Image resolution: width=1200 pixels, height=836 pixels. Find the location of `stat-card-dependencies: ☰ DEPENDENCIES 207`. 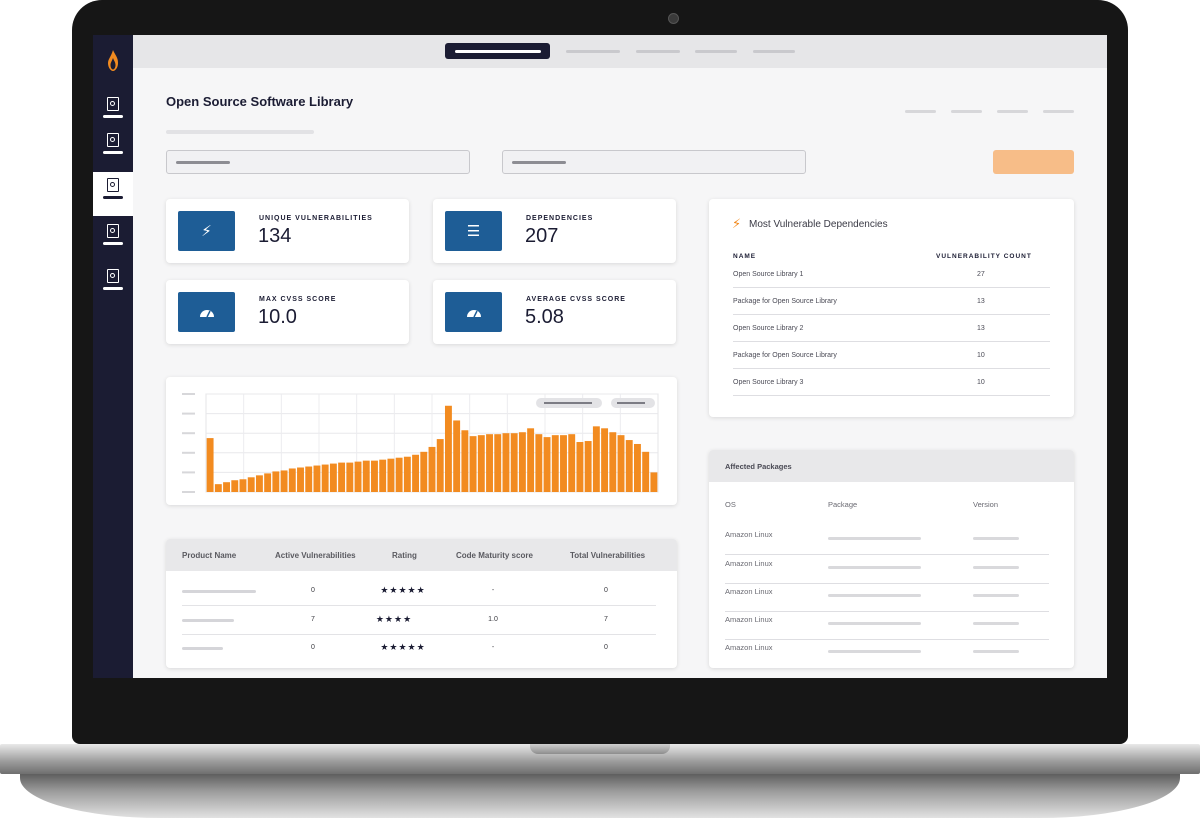

stat-card-dependencies: ☰ DEPENDENCIES 207 is located at coordinates (554, 231).